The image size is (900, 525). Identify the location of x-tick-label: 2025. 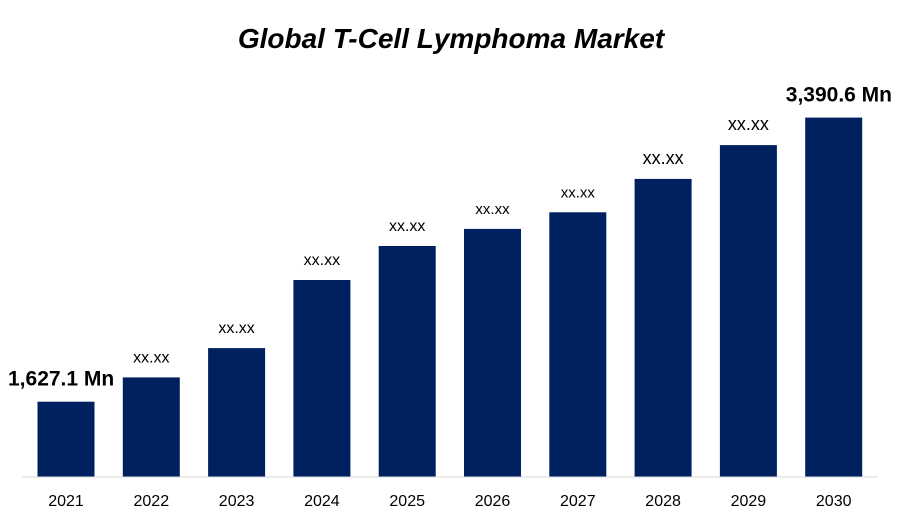
(407, 501).